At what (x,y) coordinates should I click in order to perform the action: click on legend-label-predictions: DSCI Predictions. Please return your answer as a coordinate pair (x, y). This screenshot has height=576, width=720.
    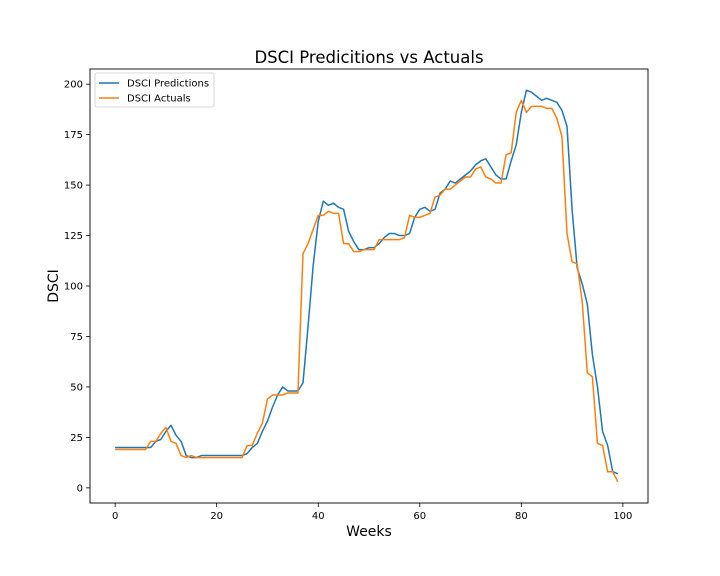
    Looking at the image, I should click on (168, 84).